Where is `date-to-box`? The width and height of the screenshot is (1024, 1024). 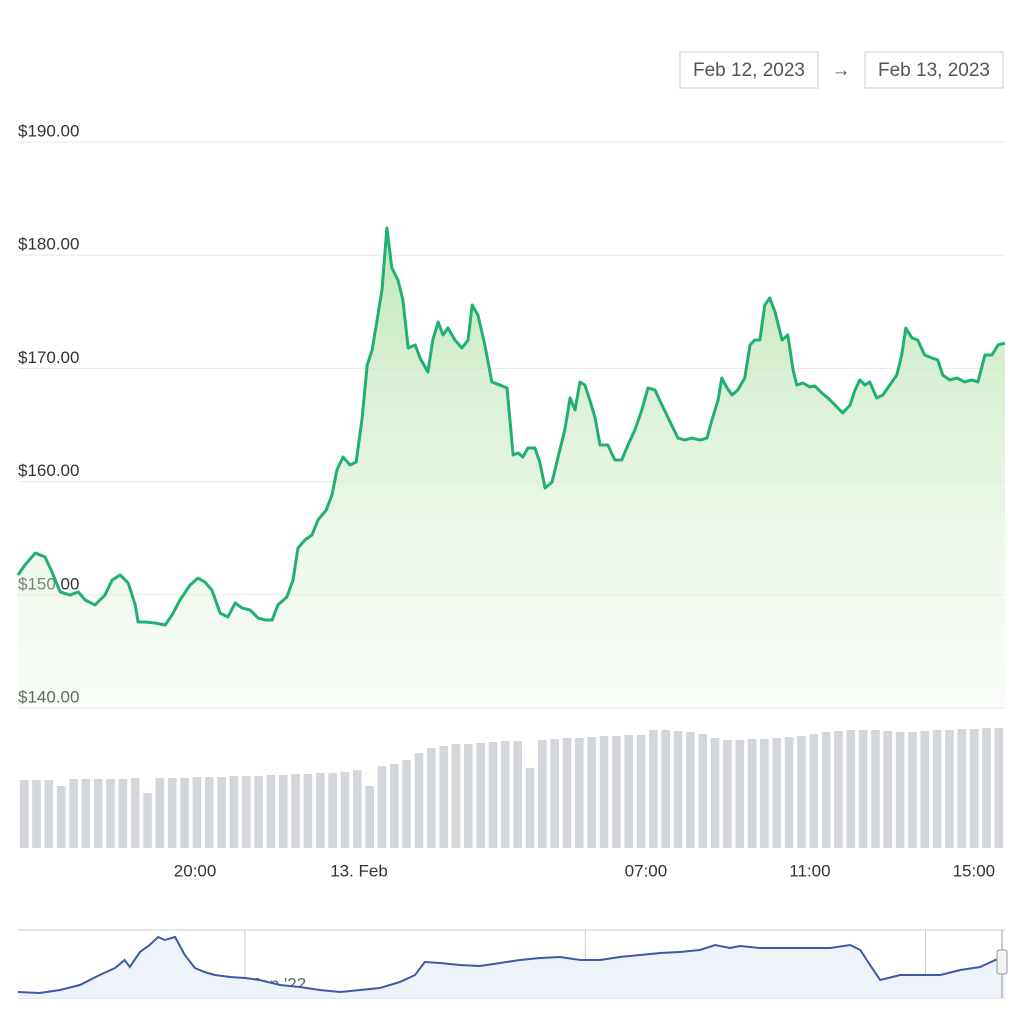 date-to-box is located at coordinates (934, 70).